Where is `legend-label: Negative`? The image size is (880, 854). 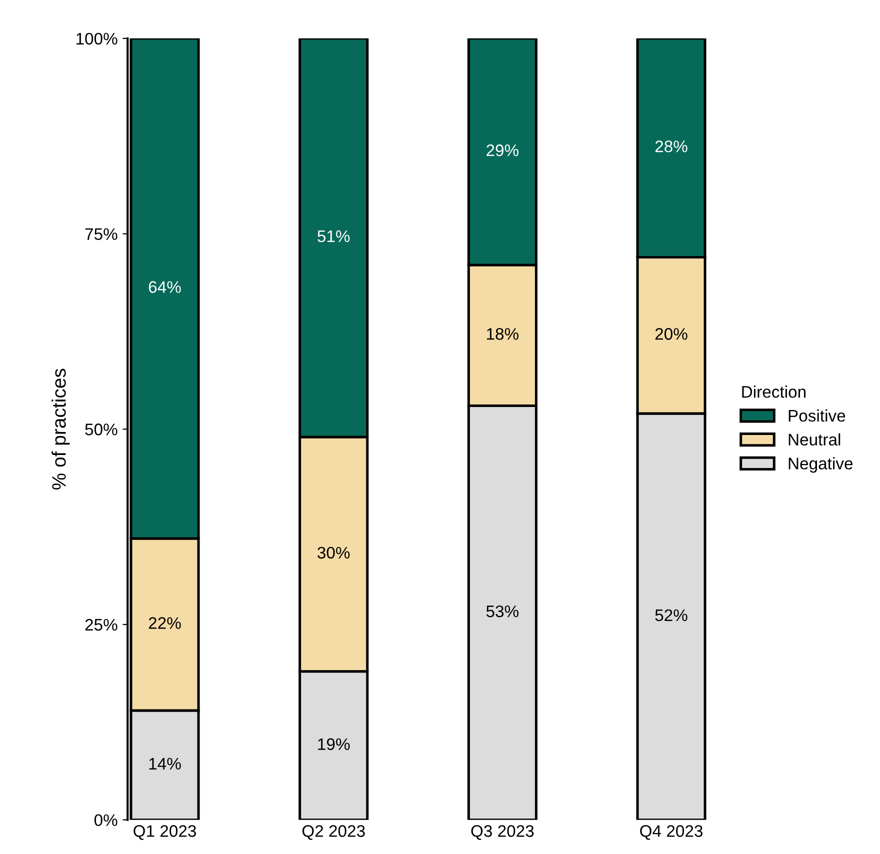 legend-label: Negative is located at coordinates (820, 465).